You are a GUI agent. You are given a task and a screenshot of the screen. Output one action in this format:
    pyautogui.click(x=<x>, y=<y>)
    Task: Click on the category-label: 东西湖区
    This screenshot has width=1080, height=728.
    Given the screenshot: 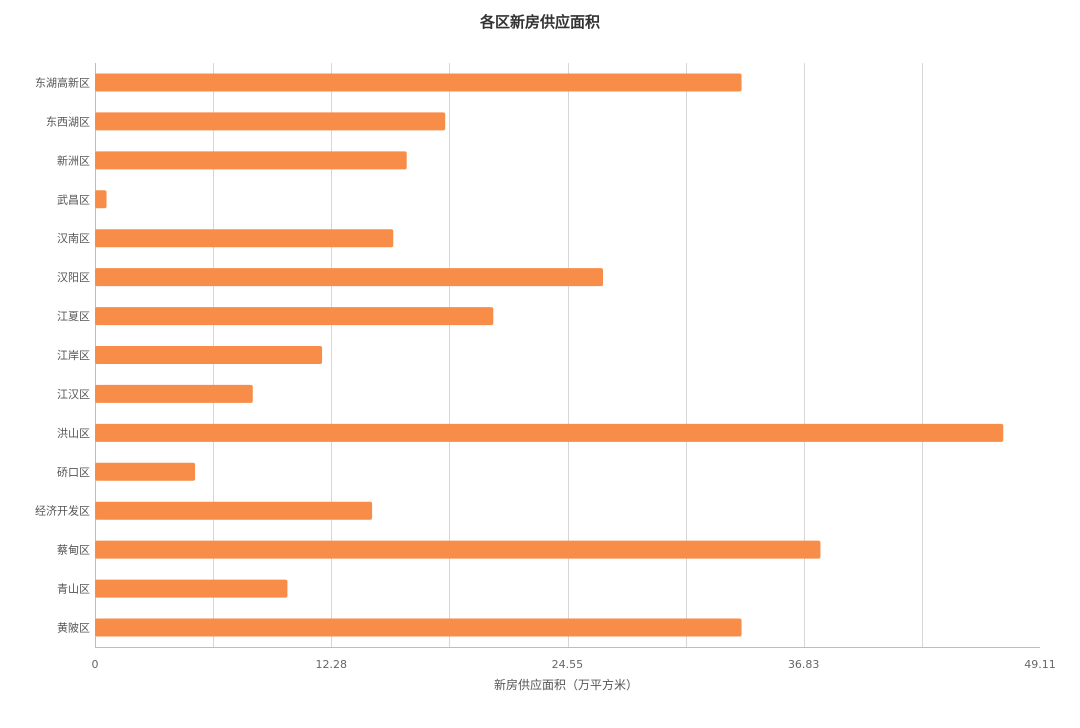 What is the action you would take?
    pyautogui.click(x=68, y=121)
    